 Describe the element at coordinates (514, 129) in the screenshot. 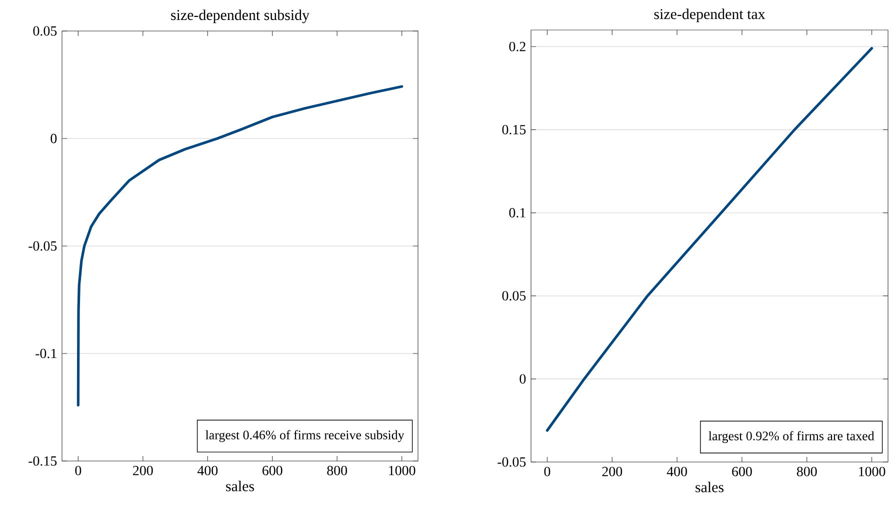

I see `y-tick-label: 0.15` at that location.